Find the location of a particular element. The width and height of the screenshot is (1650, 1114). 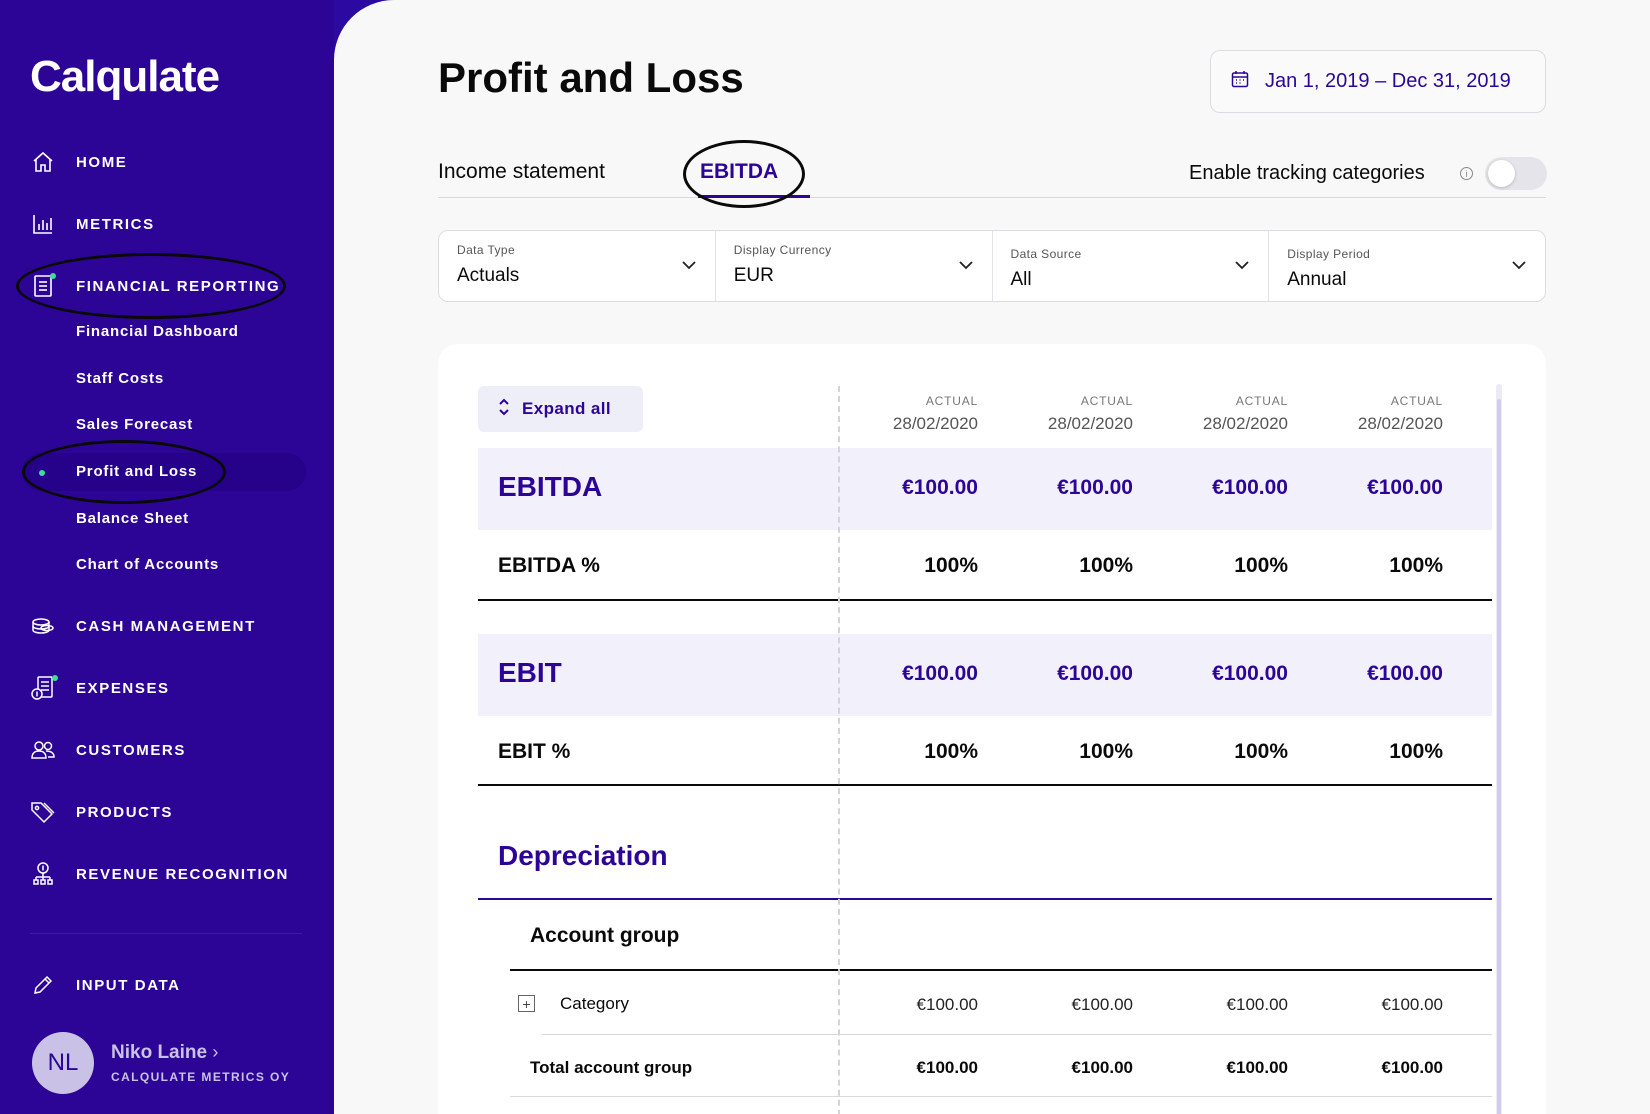

expand-row-icon: + is located at coordinates (526, 1003).